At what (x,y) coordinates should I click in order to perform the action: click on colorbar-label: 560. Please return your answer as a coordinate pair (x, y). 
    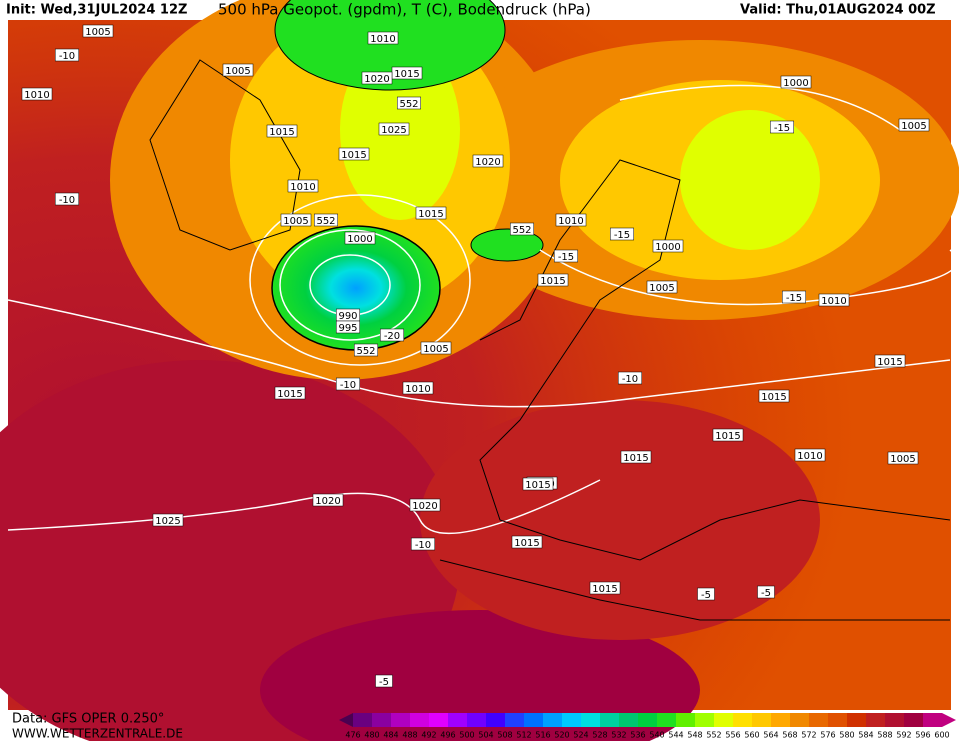
    Looking at the image, I should click on (751, 735).